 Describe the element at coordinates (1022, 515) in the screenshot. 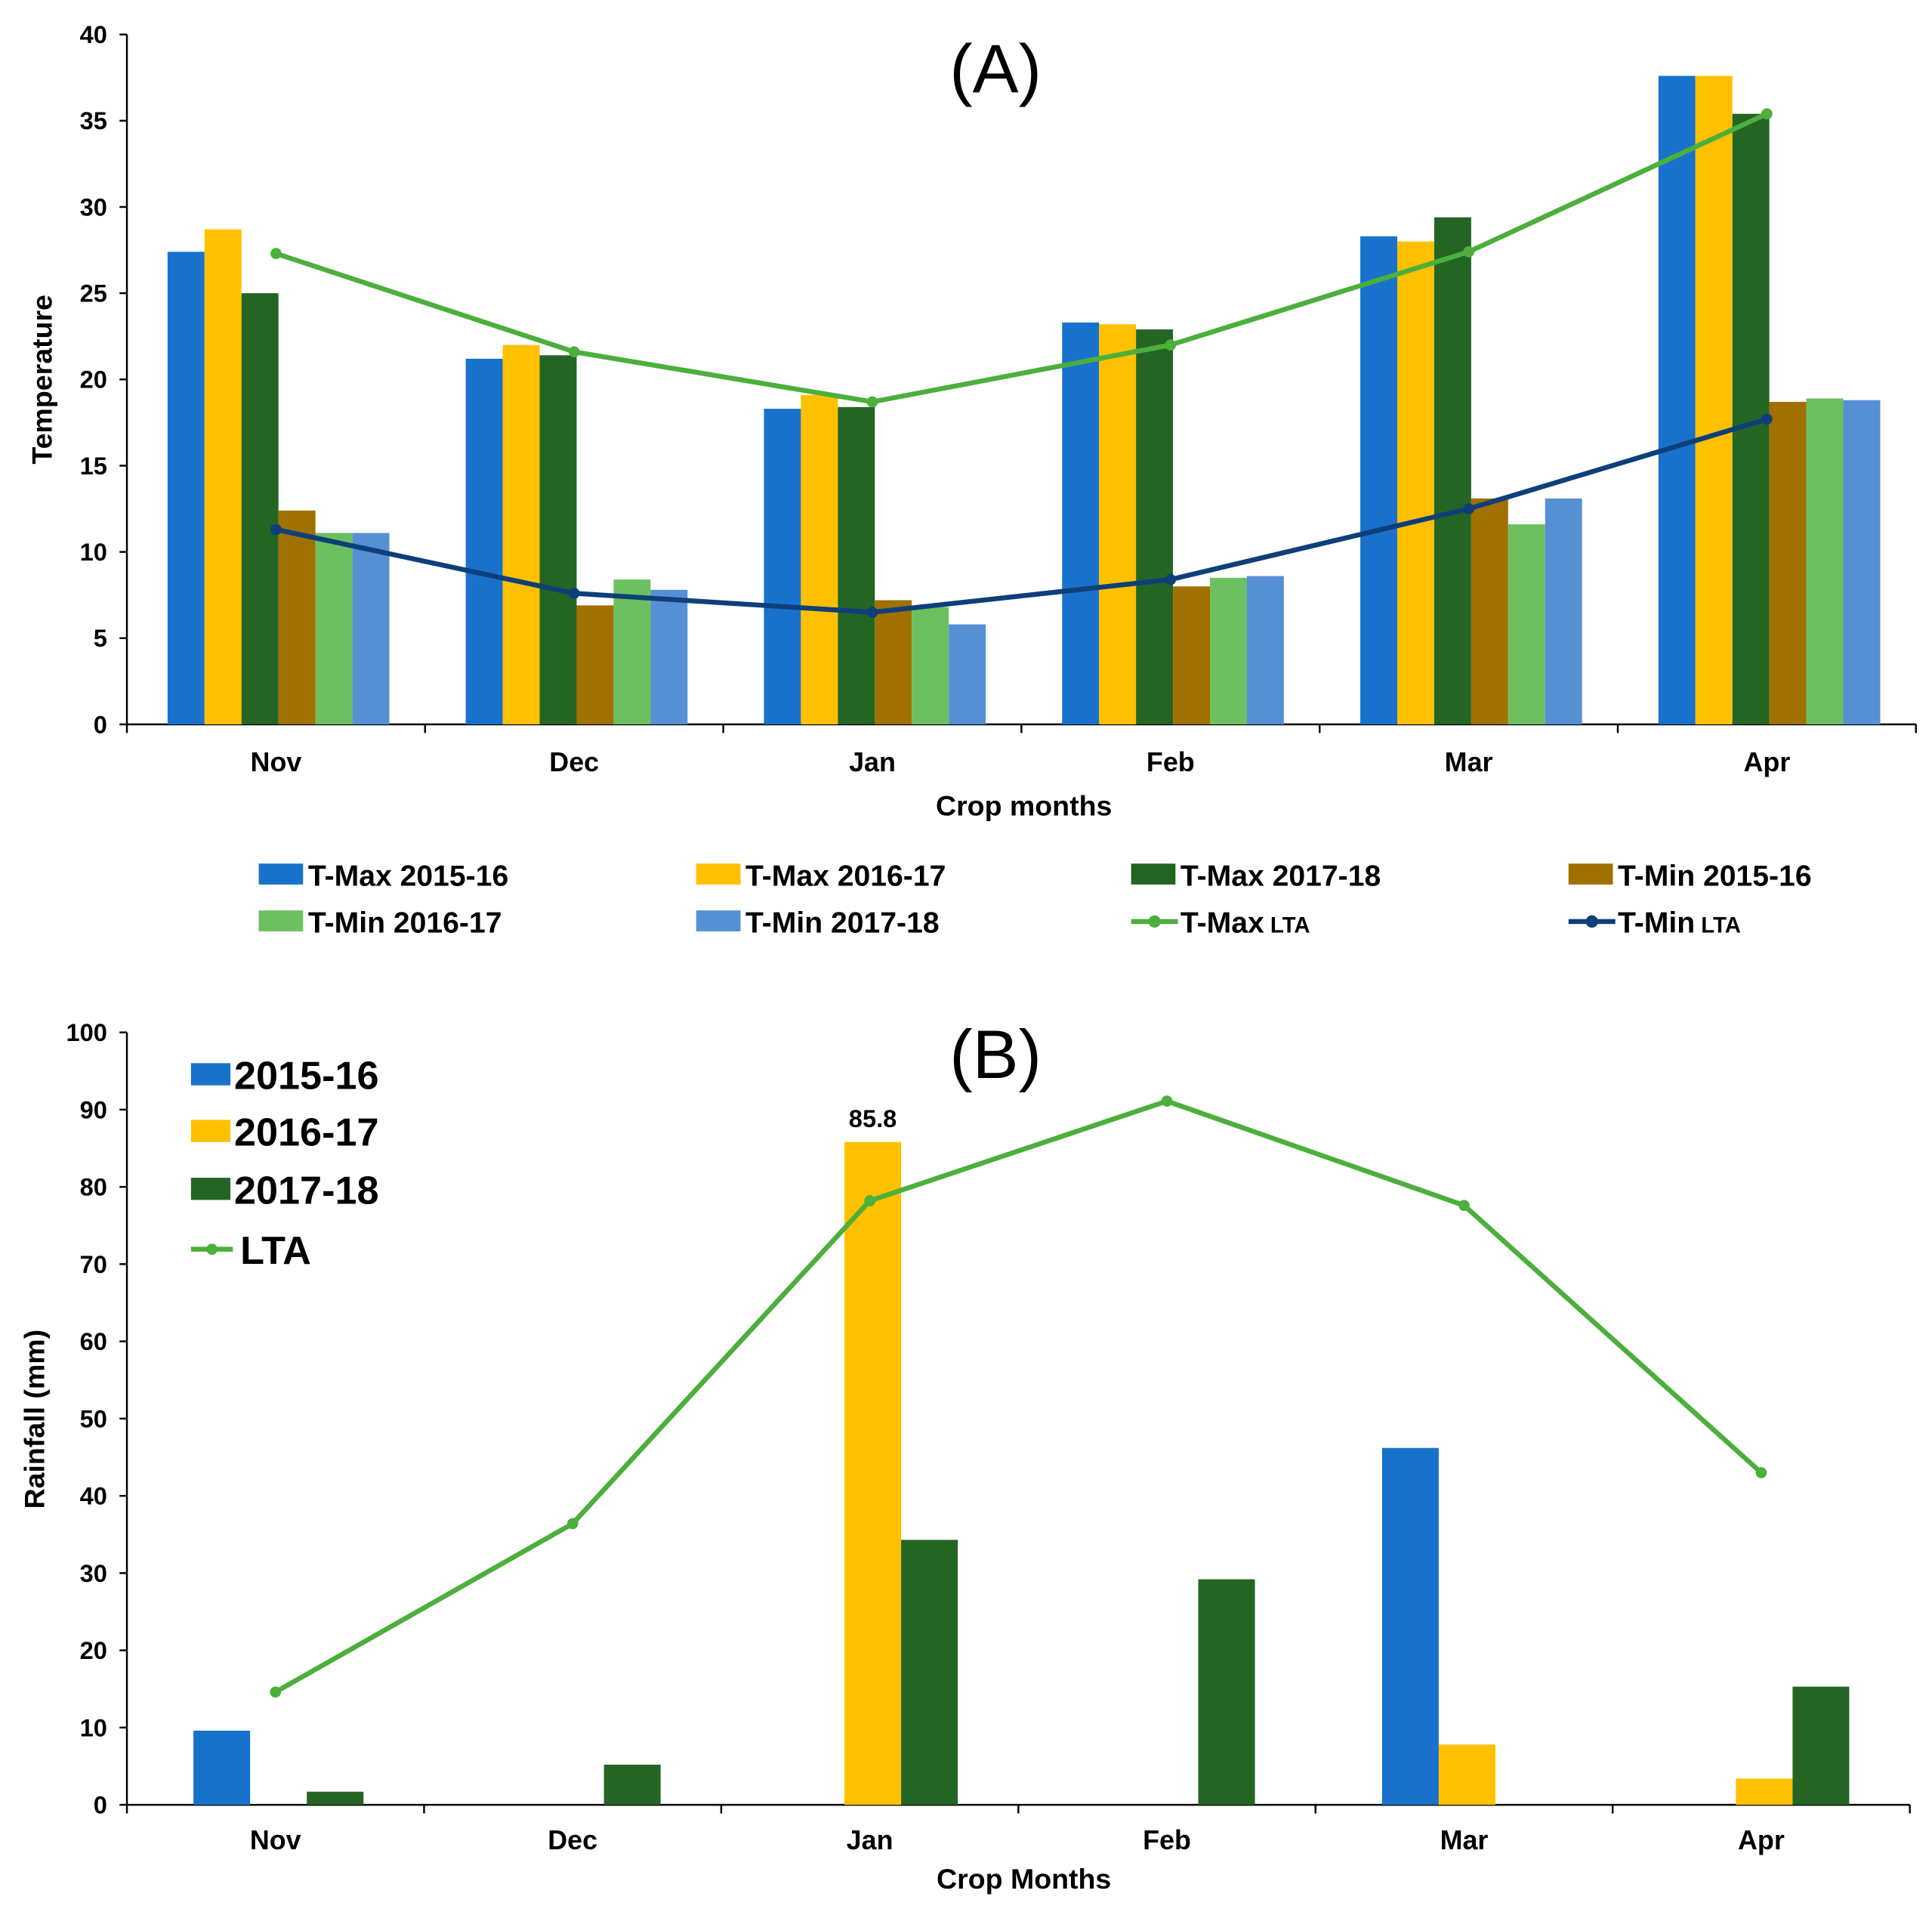

I see `line-t-min-lta` at that location.